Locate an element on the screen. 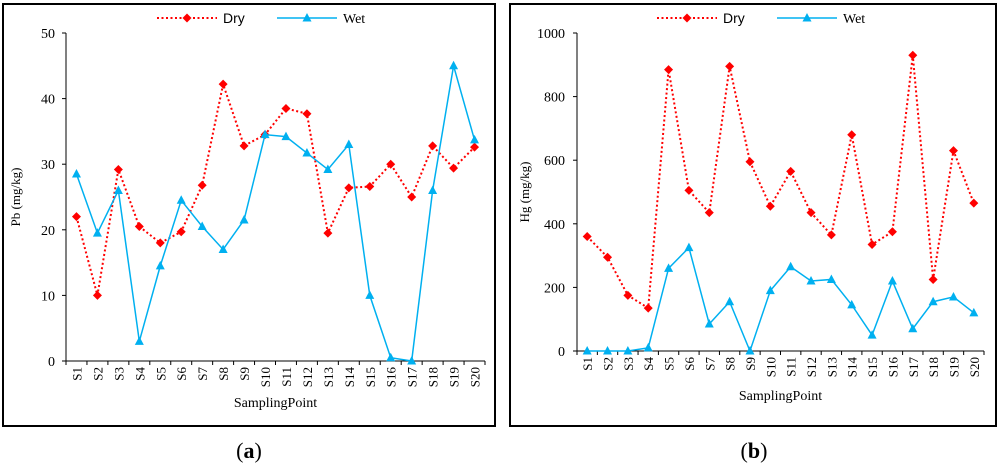 The width and height of the screenshot is (1000, 469). panel-b-legend-dry-label: Dry is located at coordinates (734, 18).